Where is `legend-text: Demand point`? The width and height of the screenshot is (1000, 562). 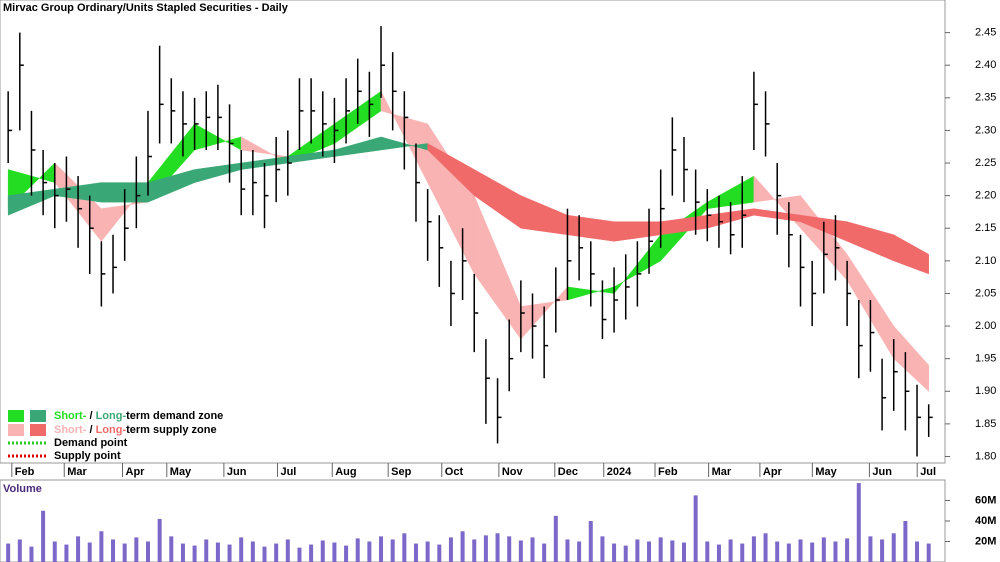
legend-text: Demand point is located at coordinates (91, 443).